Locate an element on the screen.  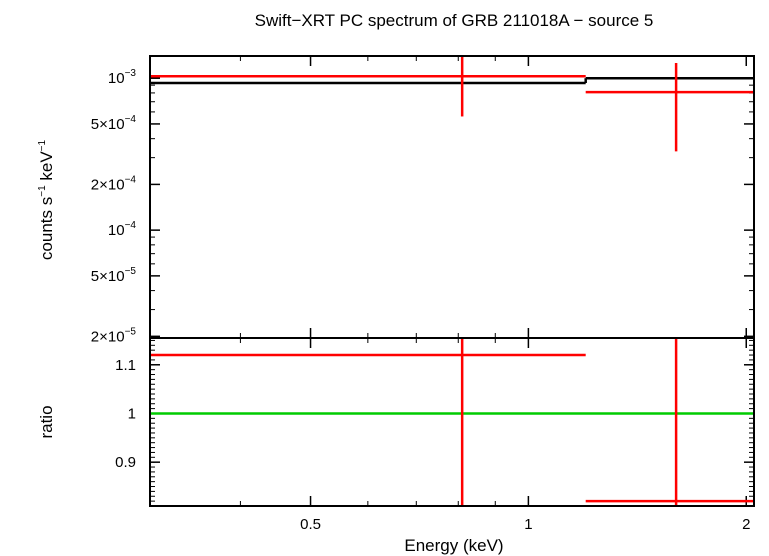
y-tick-label: 5×10⁻⁵ is located at coordinates (114, 275).